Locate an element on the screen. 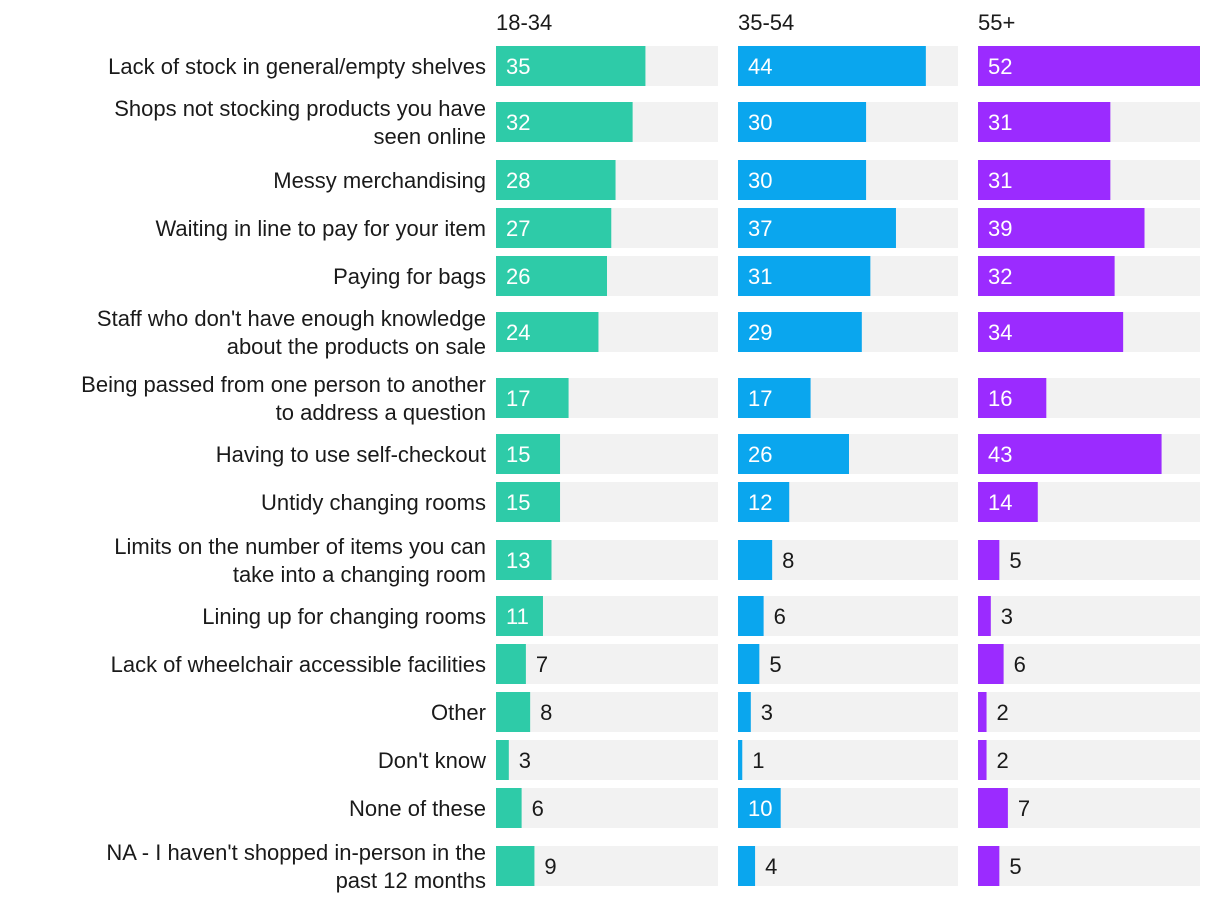 This screenshot has width=1220, height=904. data-label: 44 is located at coordinates (760, 66).